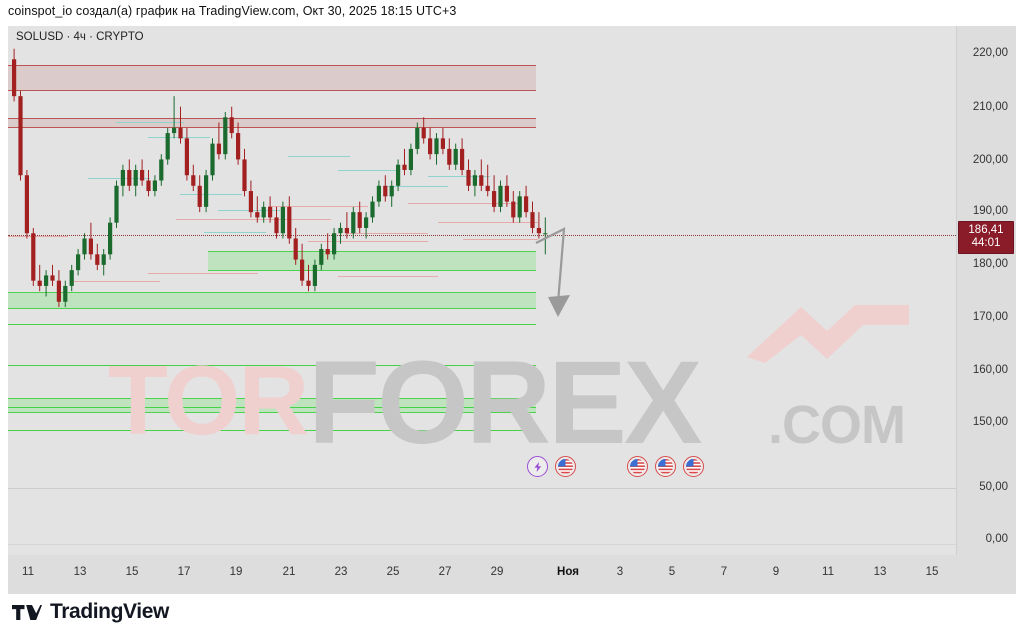  I want to click on time-tick: 21, so click(289, 572).